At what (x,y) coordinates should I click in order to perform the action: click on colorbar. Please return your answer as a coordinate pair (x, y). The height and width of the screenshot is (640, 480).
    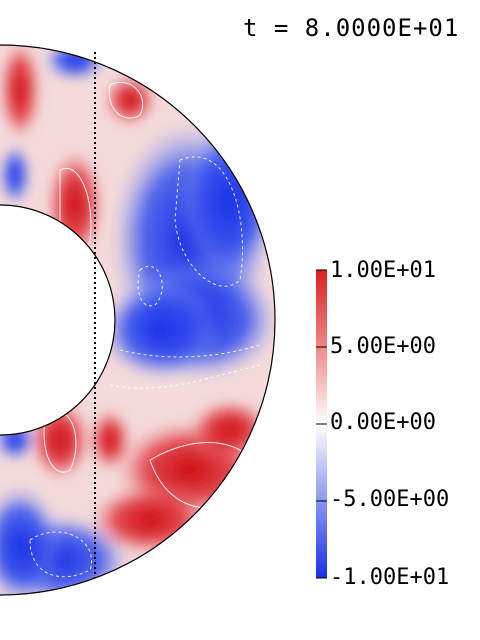
    Looking at the image, I should click on (321, 424).